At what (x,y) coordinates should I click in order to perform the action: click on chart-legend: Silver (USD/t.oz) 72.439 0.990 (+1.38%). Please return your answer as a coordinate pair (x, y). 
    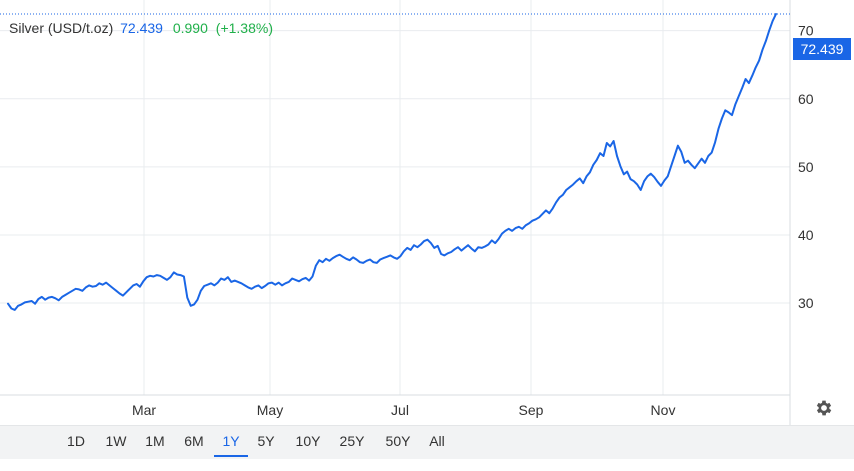
    Looking at the image, I should click on (141, 28).